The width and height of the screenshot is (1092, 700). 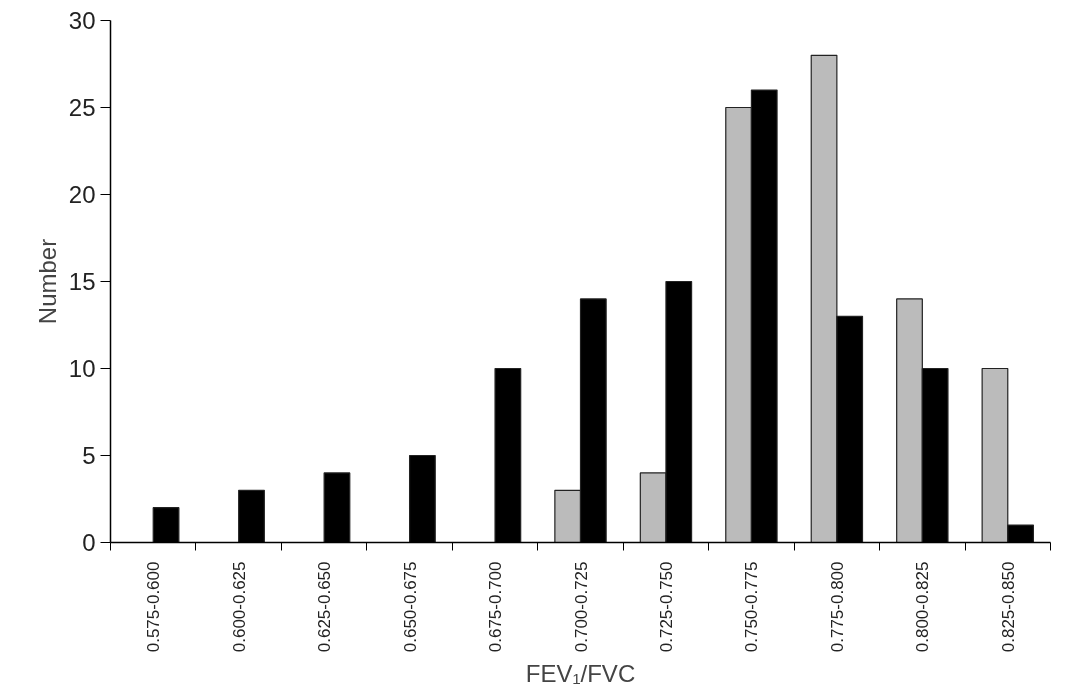 I want to click on x-tick-label: 0.725-0.750, so click(x=666, y=607).